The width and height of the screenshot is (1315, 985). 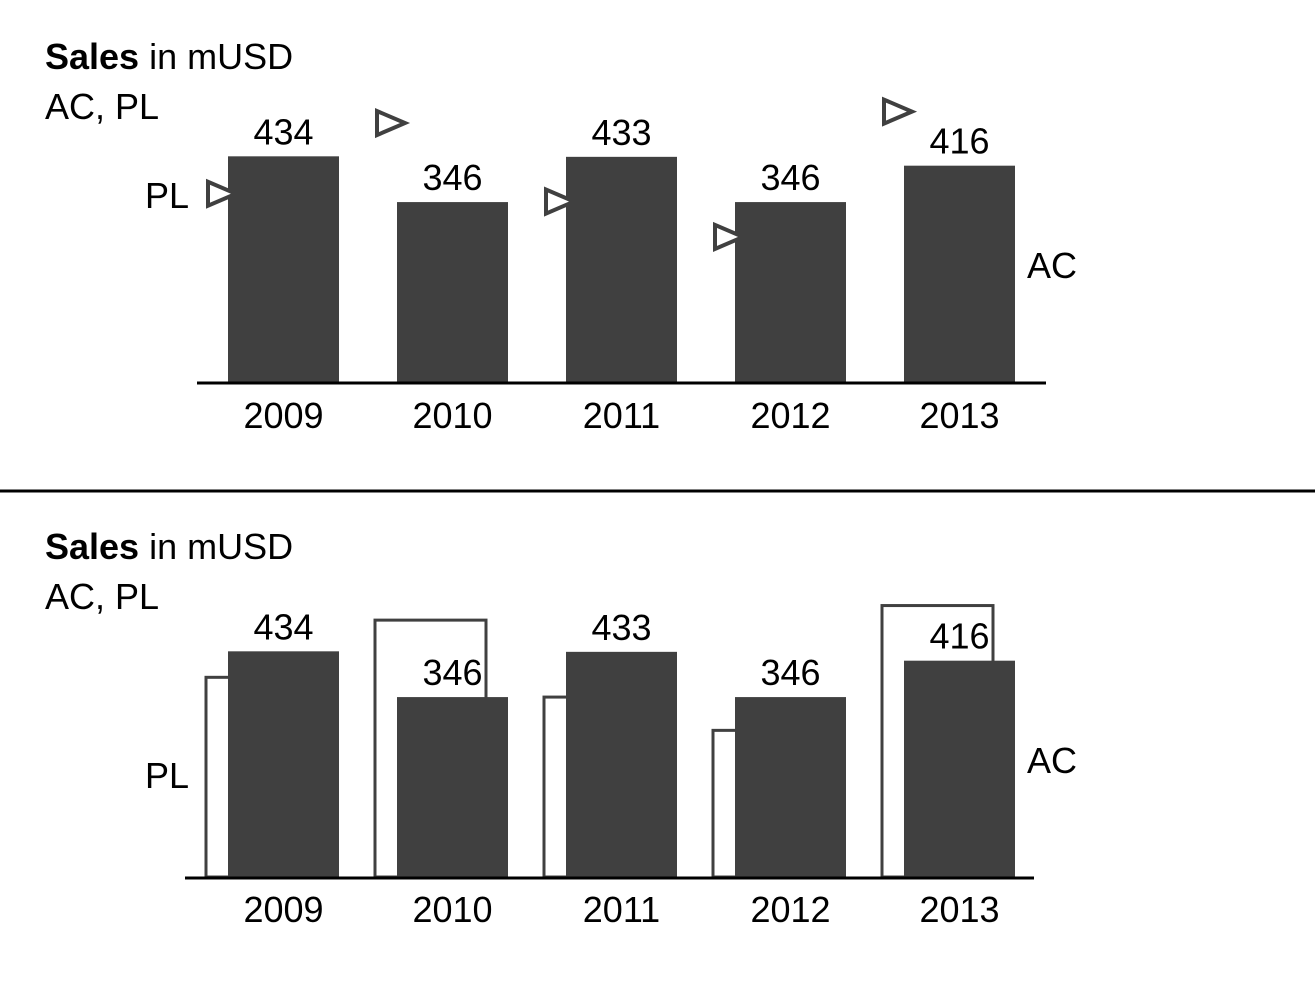 What do you see at coordinates (959, 768) in the screenshot?
I see `chart-2-ac-bar-2013` at bounding box center [959, 768].